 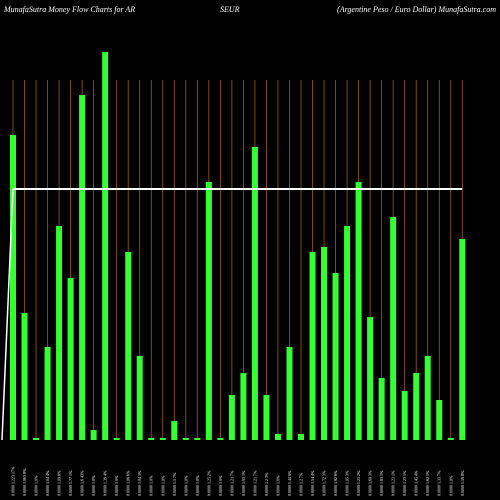 I want to click on x-tick-label: 0.0000 1.39 4%, so click(x=105, y=483).